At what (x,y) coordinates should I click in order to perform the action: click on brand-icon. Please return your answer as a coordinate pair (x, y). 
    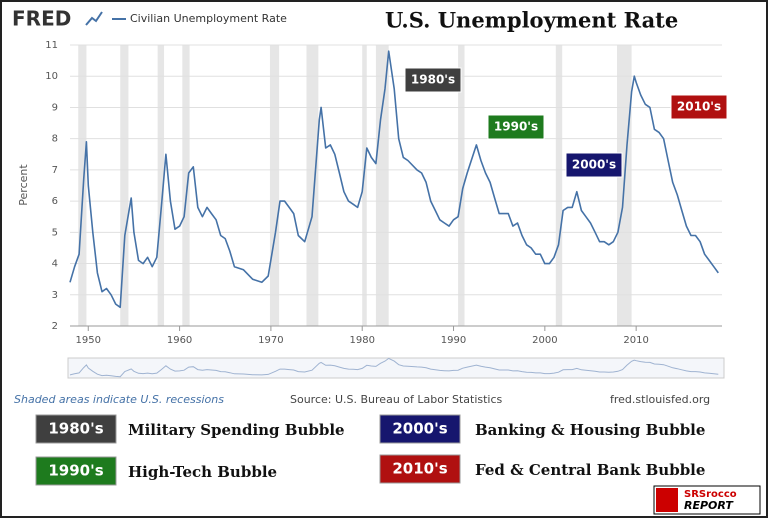
    Looking at the image, I should click on (94, 18).